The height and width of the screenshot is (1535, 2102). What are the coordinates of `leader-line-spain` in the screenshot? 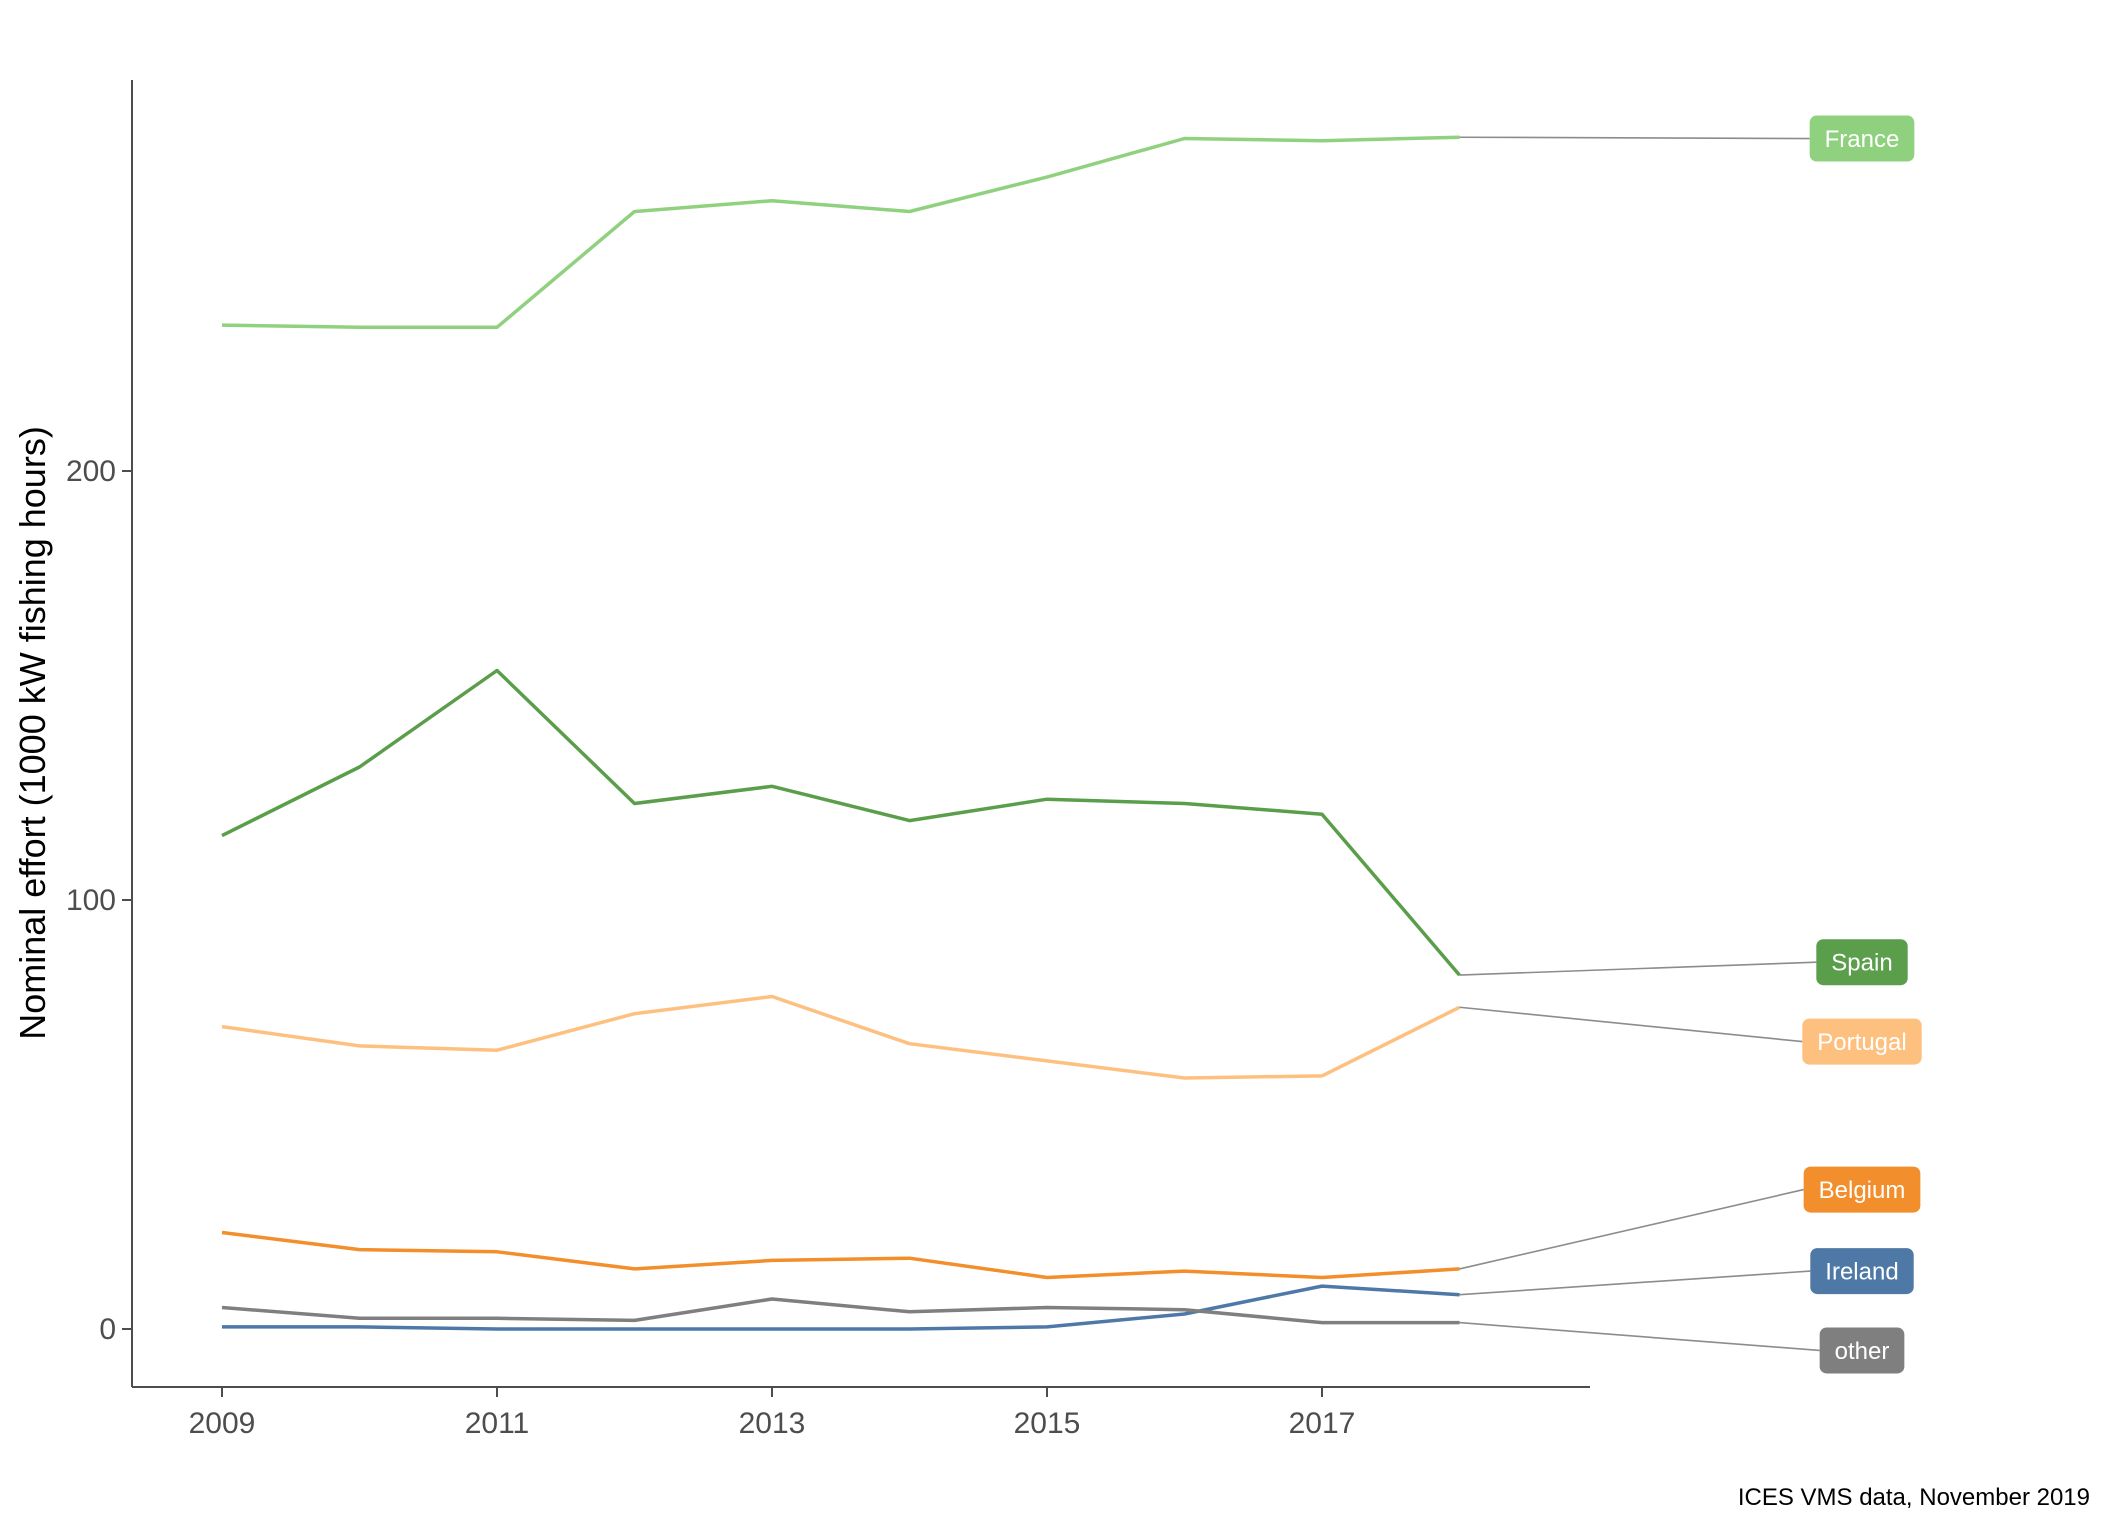 It's located at (1638, 968).